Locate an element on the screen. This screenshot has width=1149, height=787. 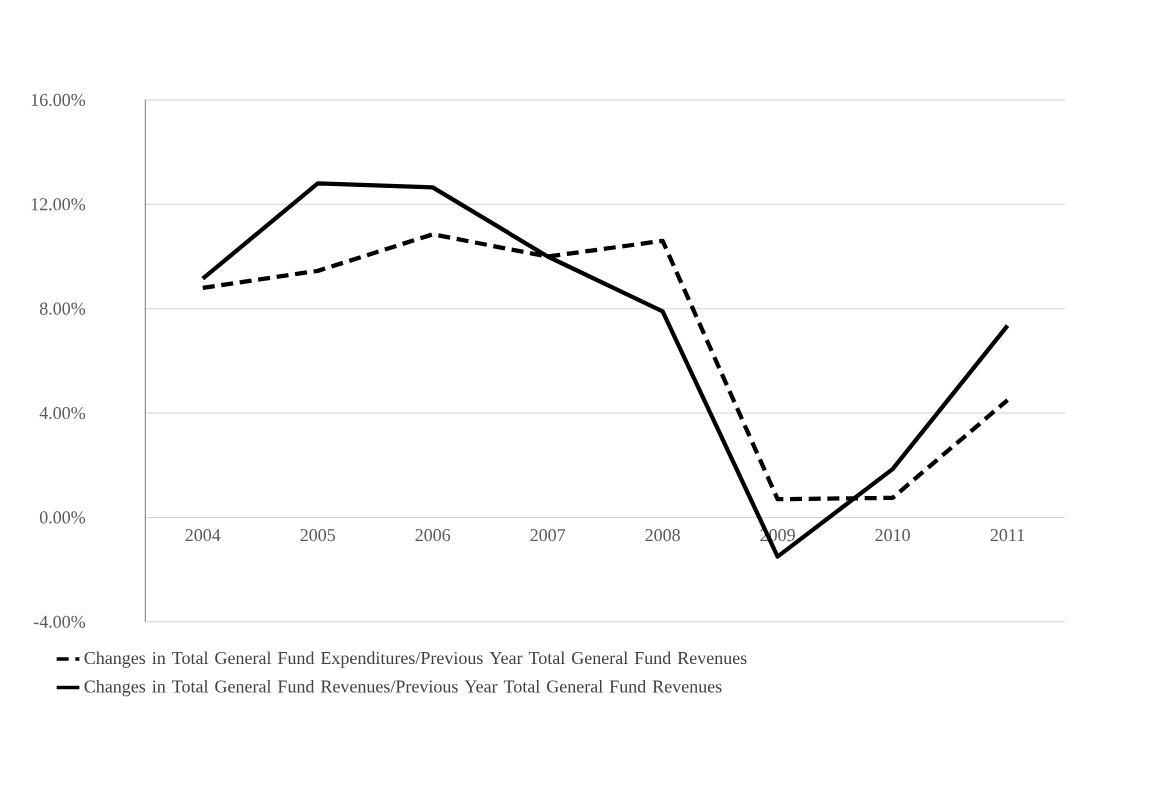
y-tick-label: 0.00% is located at coordinates (62, 517).